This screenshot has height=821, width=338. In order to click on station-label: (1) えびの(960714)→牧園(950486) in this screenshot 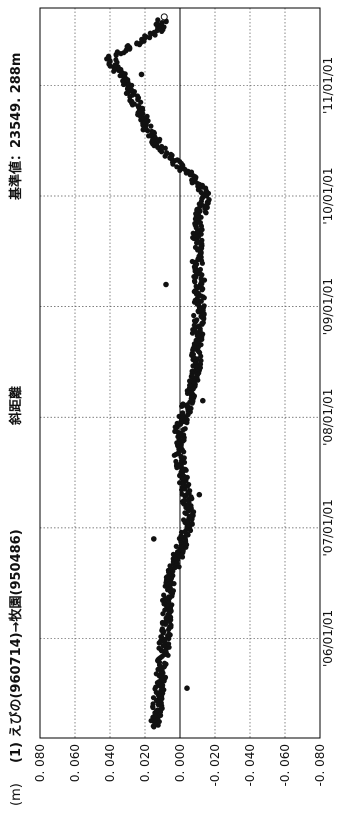, I will do `click(16, 646)`.